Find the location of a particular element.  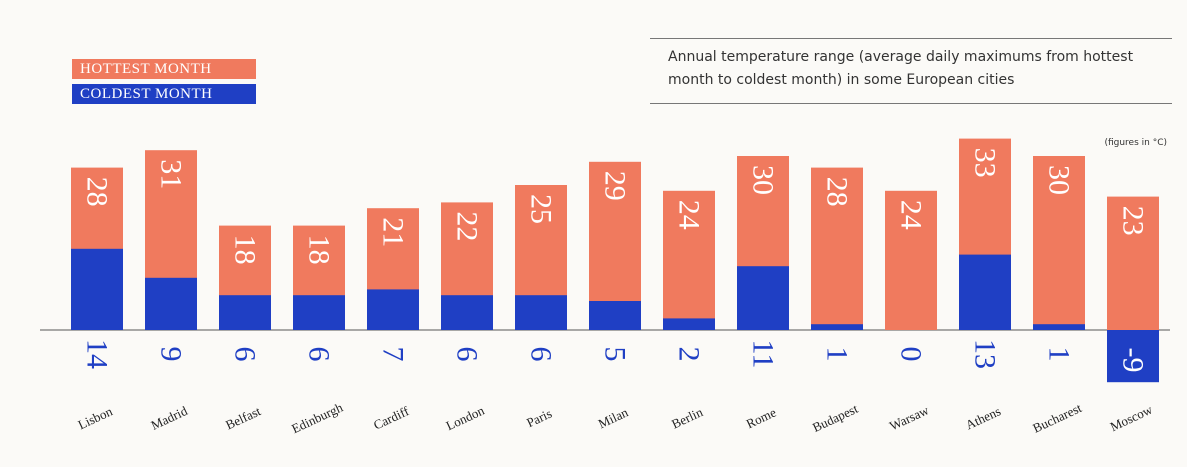

hottest-value-label: 23 is located at coordinates (1133, 221).